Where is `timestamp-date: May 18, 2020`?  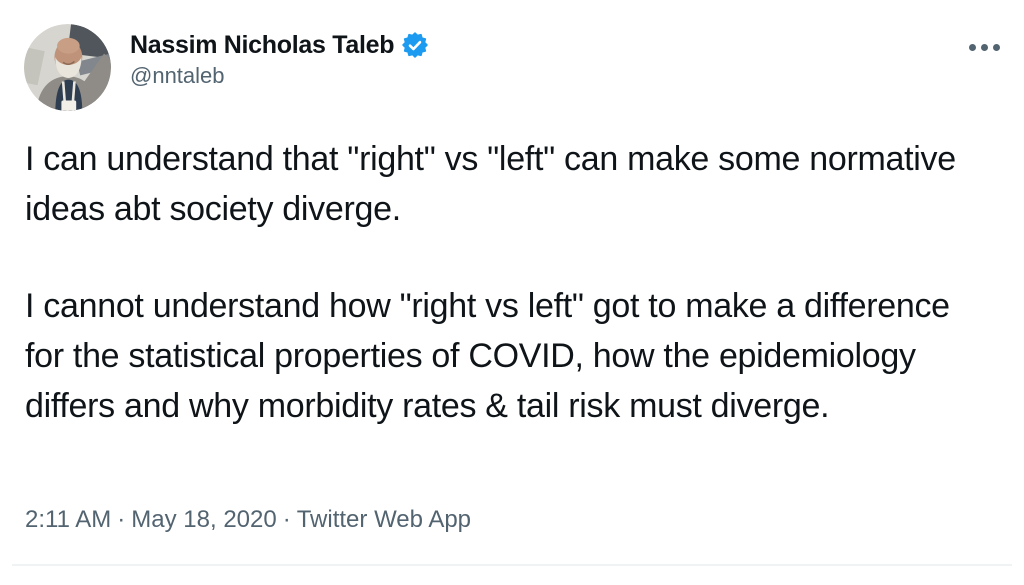 timestamp-date: May 18, 2020 is located at coordinates (204, 519).